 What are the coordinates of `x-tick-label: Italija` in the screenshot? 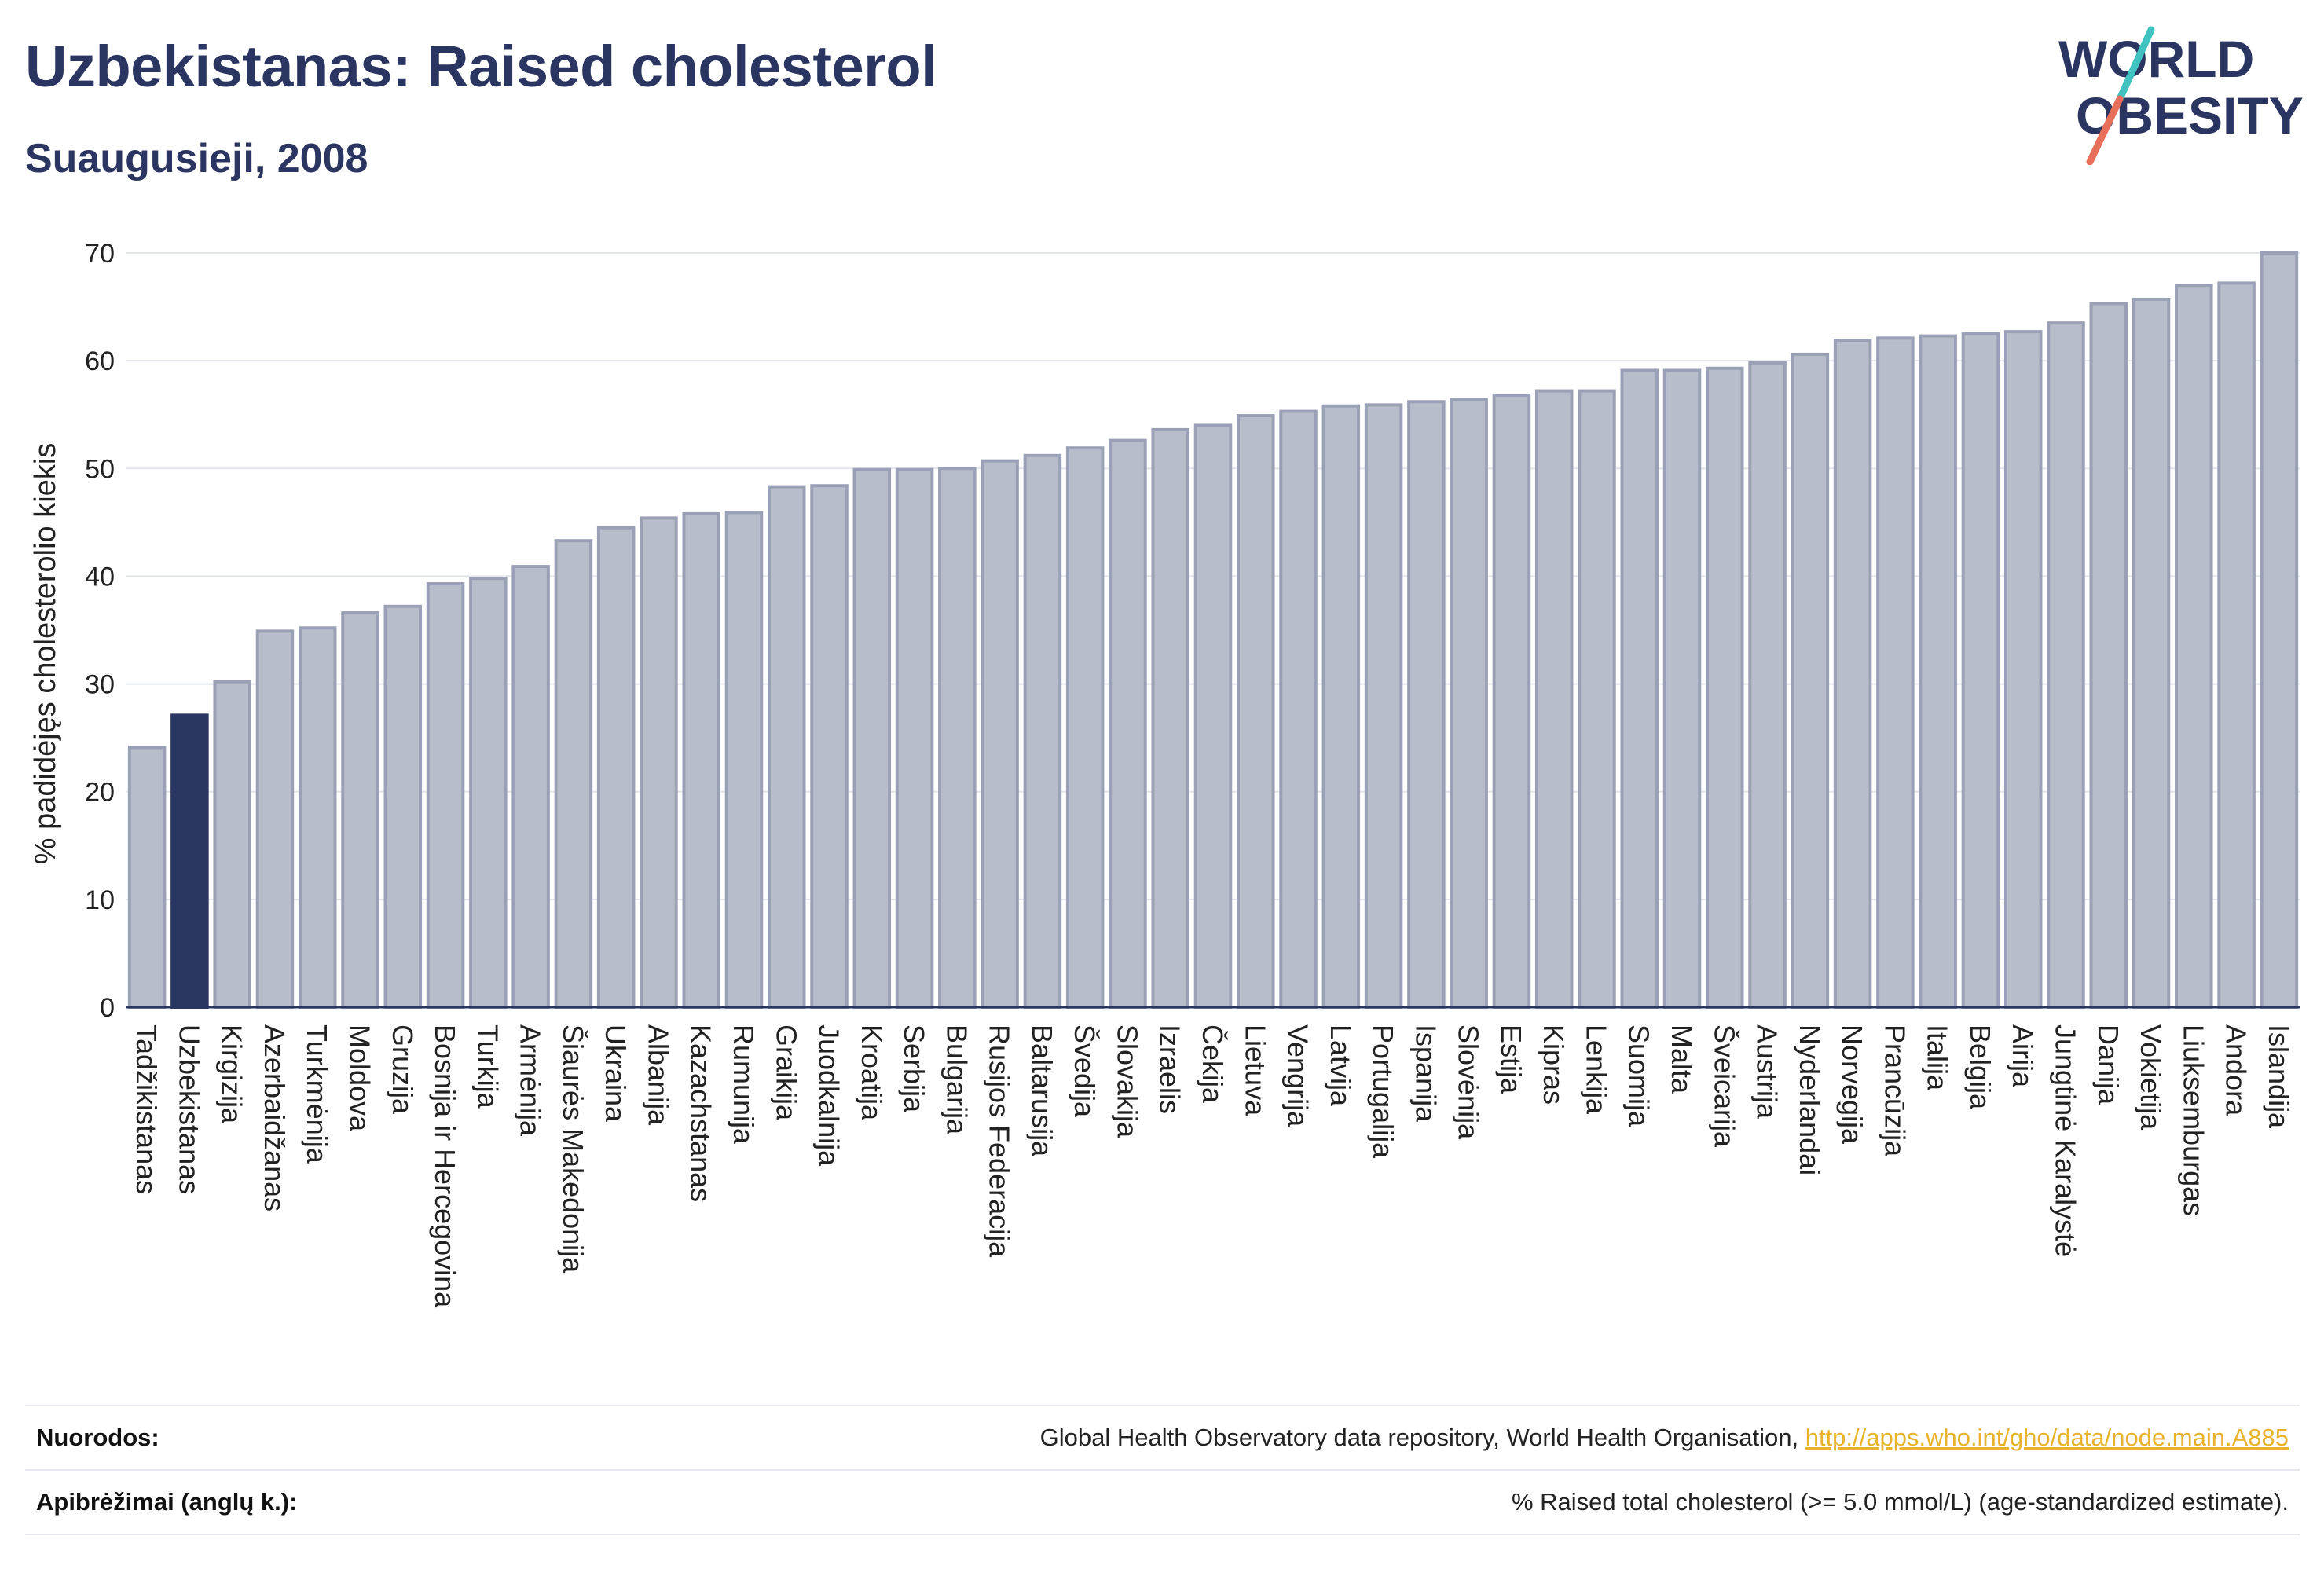 It's located at (1938, 1057).